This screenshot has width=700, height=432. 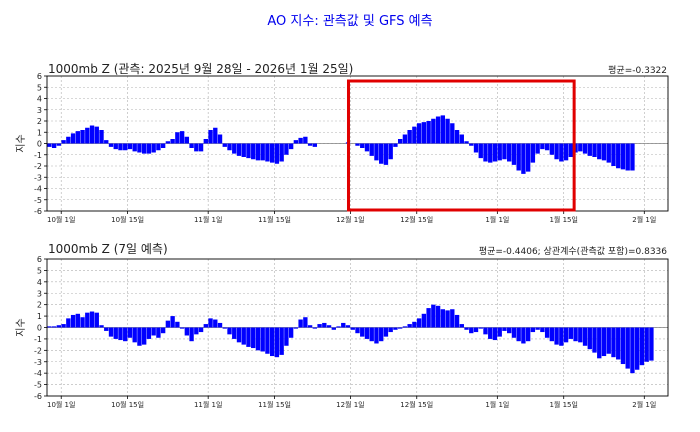 What do you see at coordinates (350, 219) in the screenshot?
I see `x-tick-label: 12월 1일` at bounding box center [350, 219].